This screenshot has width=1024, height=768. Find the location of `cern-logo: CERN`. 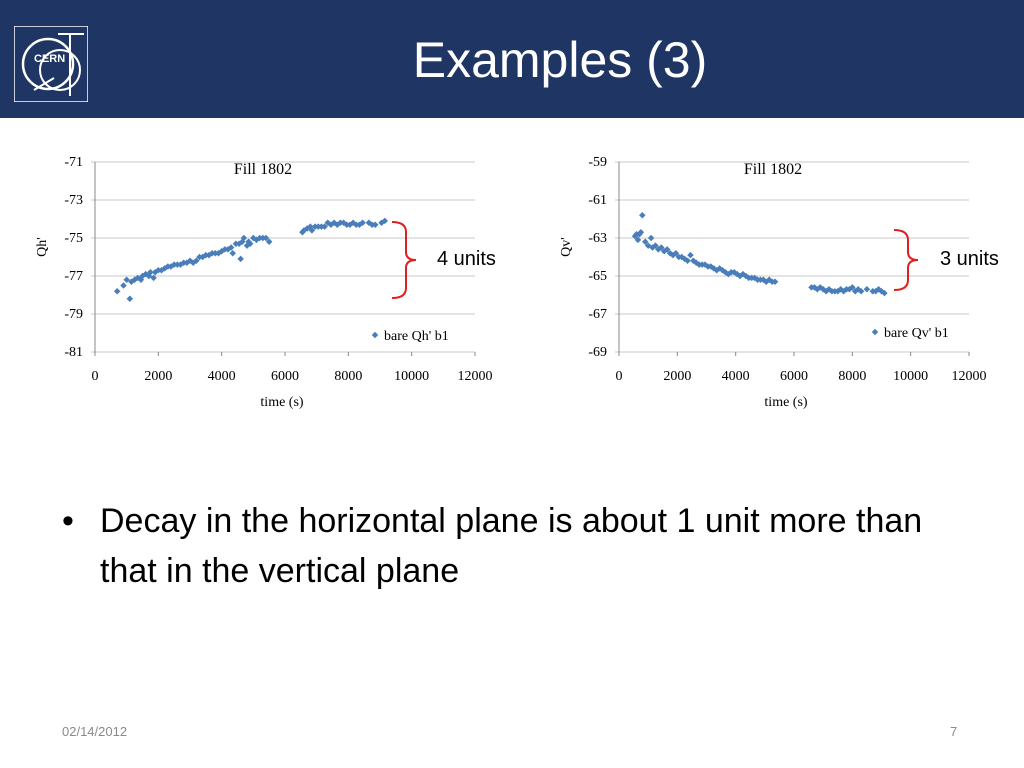

cern-logo: CERN is located at coordinates (51, 64).